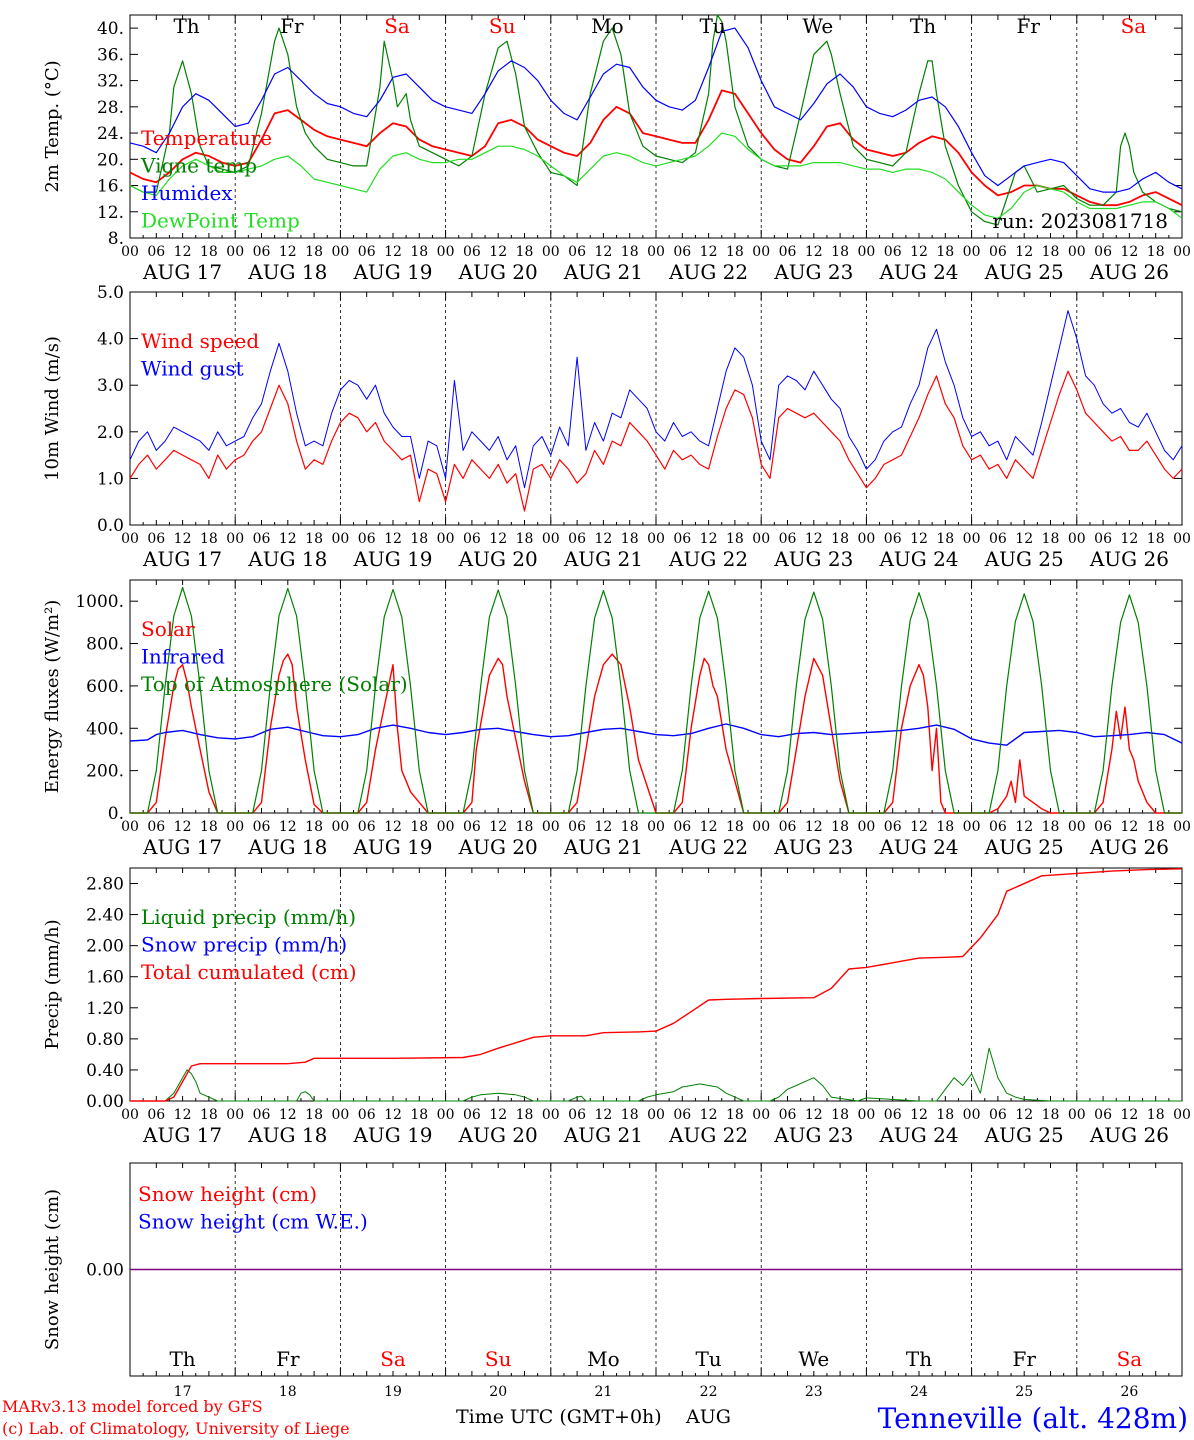 This screenshot has width=1194, height=1440. What do you see at coordinates (182, 847) in the screenshot?
I see `x-date-label: AUG 17` at bounding box center [182, 847].